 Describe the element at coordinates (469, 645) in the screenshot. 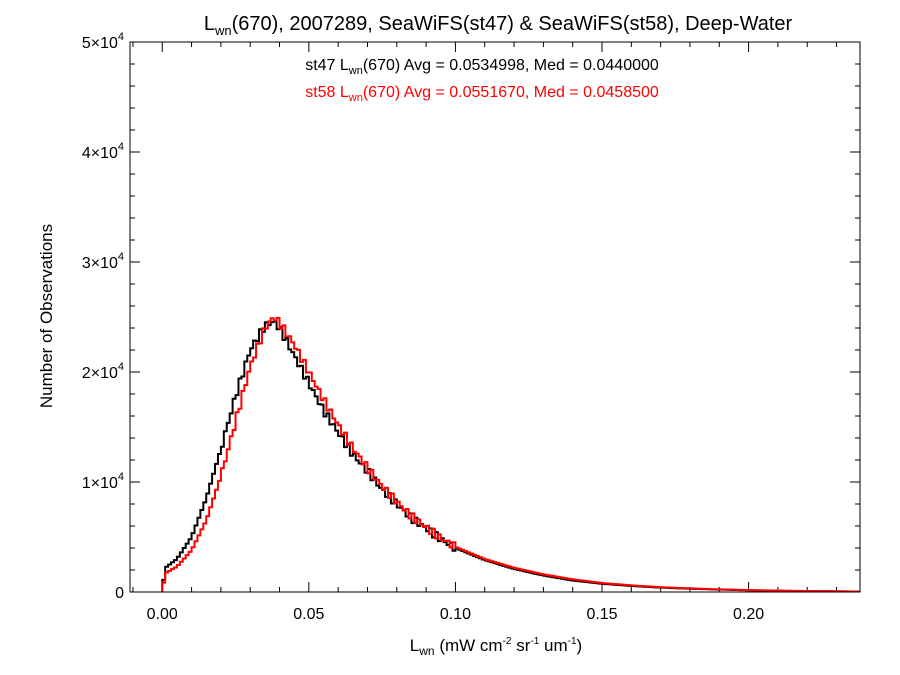

I see `x-axis-label-units-prefix: (mW cm` at that location.